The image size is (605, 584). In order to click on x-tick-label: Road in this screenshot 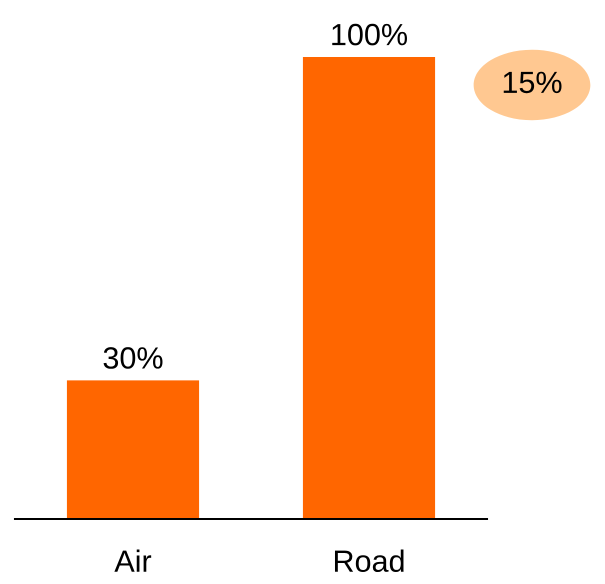, I will do `click(369, 561)`.